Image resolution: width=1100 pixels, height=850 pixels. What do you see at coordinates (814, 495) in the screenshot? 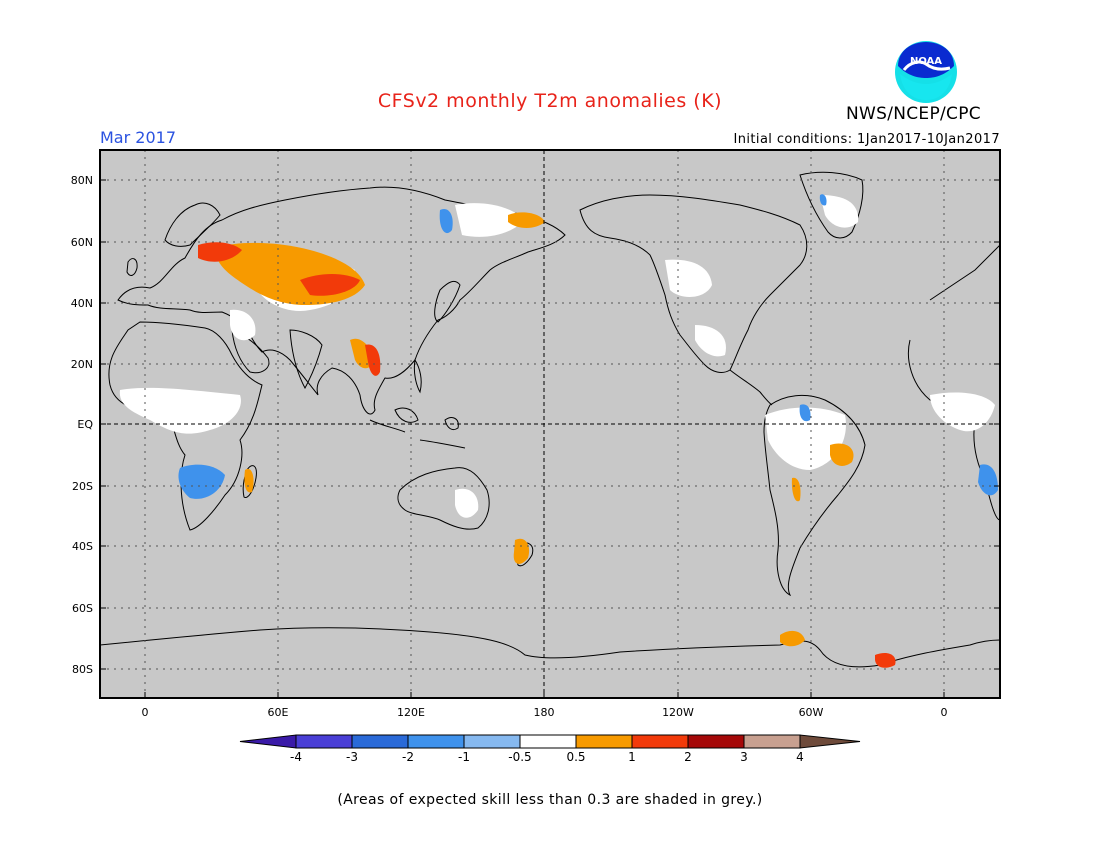
I see `south-america-coast` at bounding box center [814, 495].